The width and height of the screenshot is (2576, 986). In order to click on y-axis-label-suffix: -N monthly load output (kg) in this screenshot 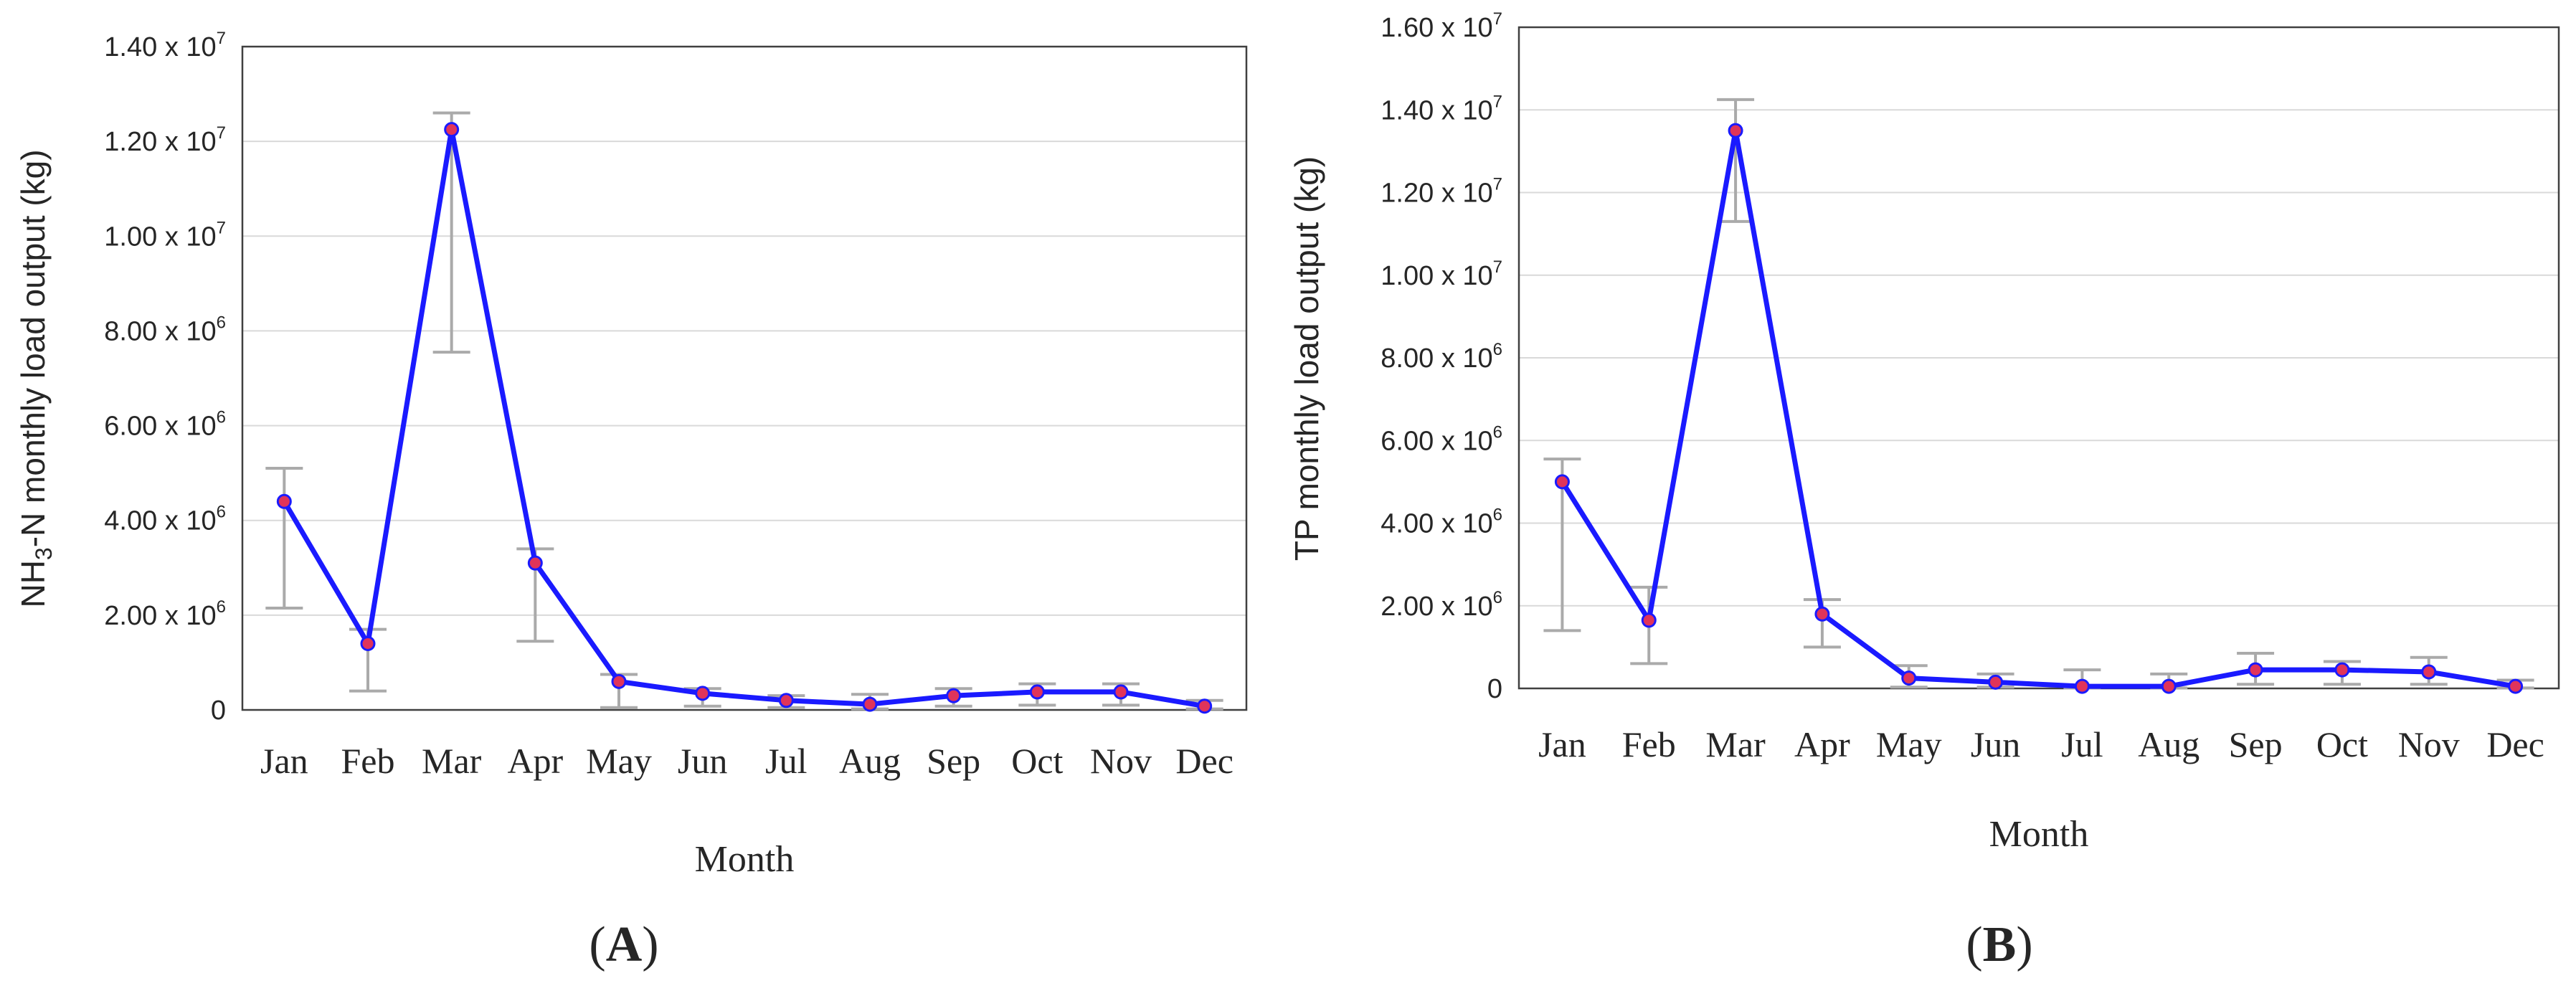, I will do `click(33, 348)`.